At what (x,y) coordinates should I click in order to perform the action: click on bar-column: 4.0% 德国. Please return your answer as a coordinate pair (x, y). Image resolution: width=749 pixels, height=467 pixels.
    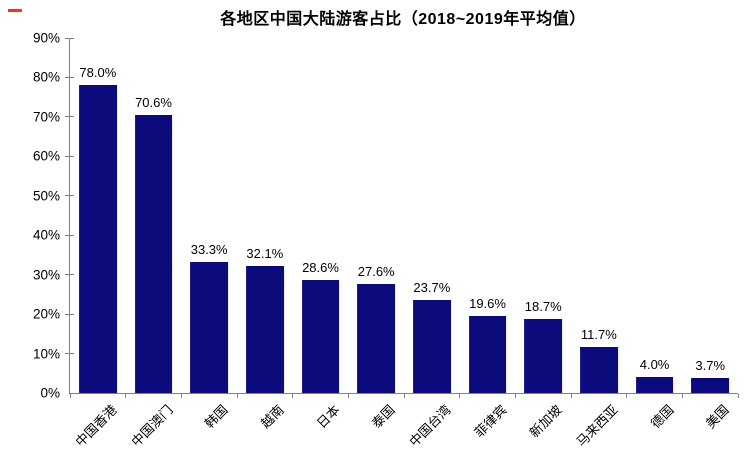
    Looking at the image, I should click on (655, 234).